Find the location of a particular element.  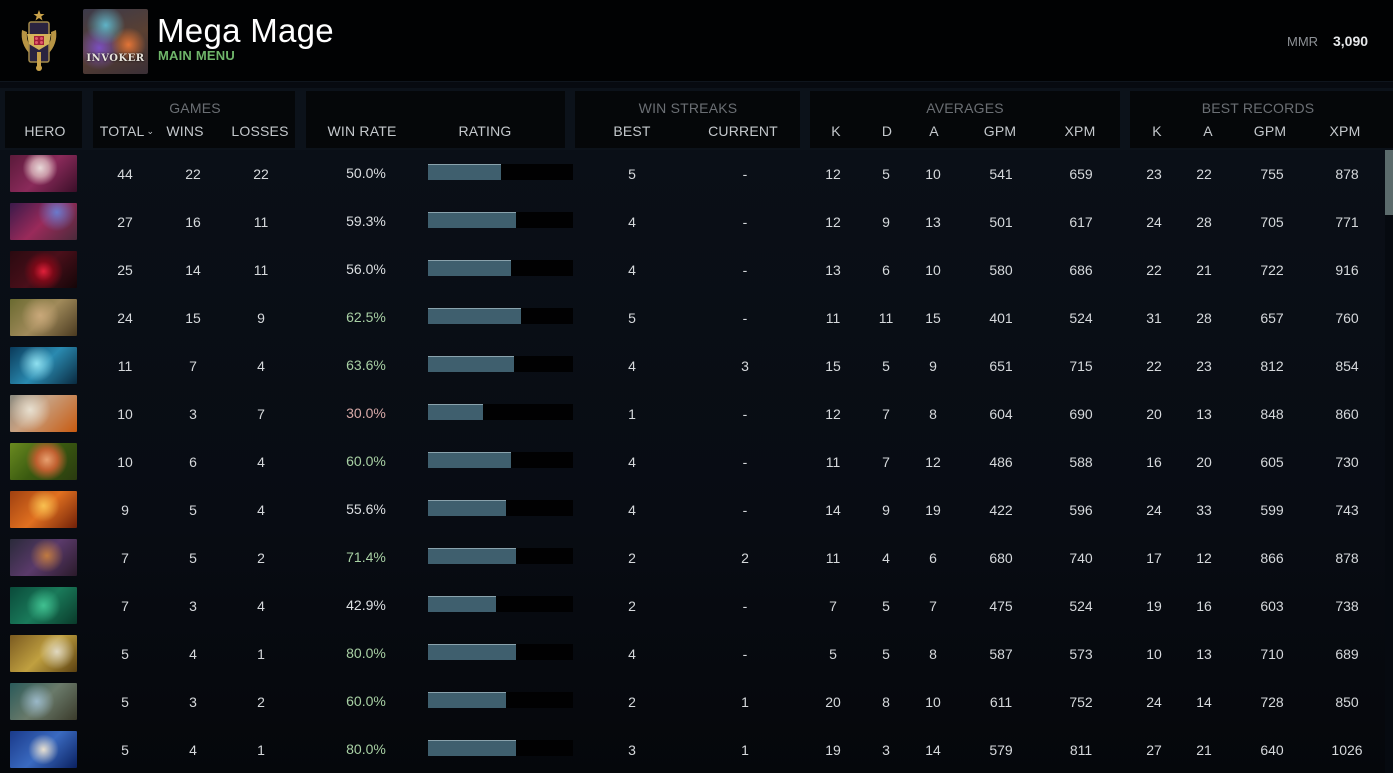

best-assists: 16 is located at coordinates (1204, 606).